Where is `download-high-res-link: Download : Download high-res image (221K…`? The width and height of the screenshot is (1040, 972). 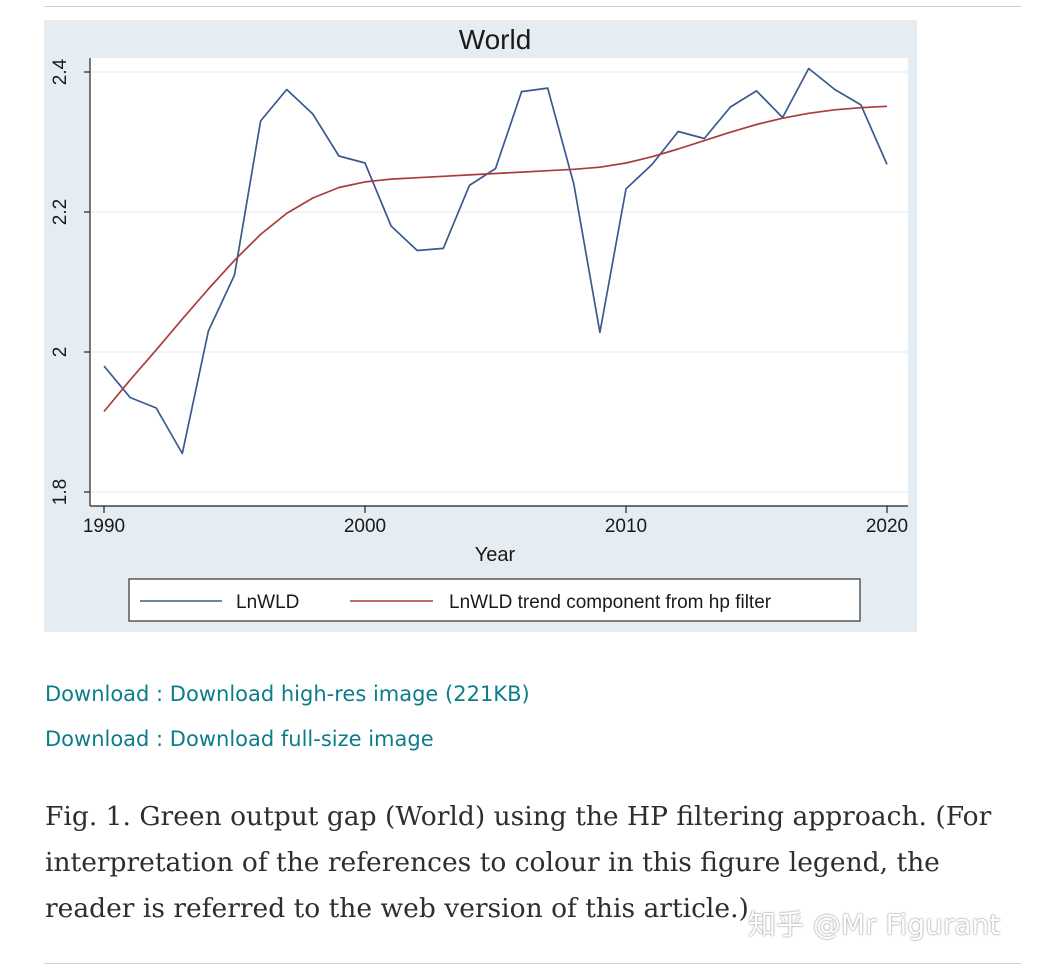
download-high-res-link: Download : Download high-res image (221K… is located at coordinates (287, 694).